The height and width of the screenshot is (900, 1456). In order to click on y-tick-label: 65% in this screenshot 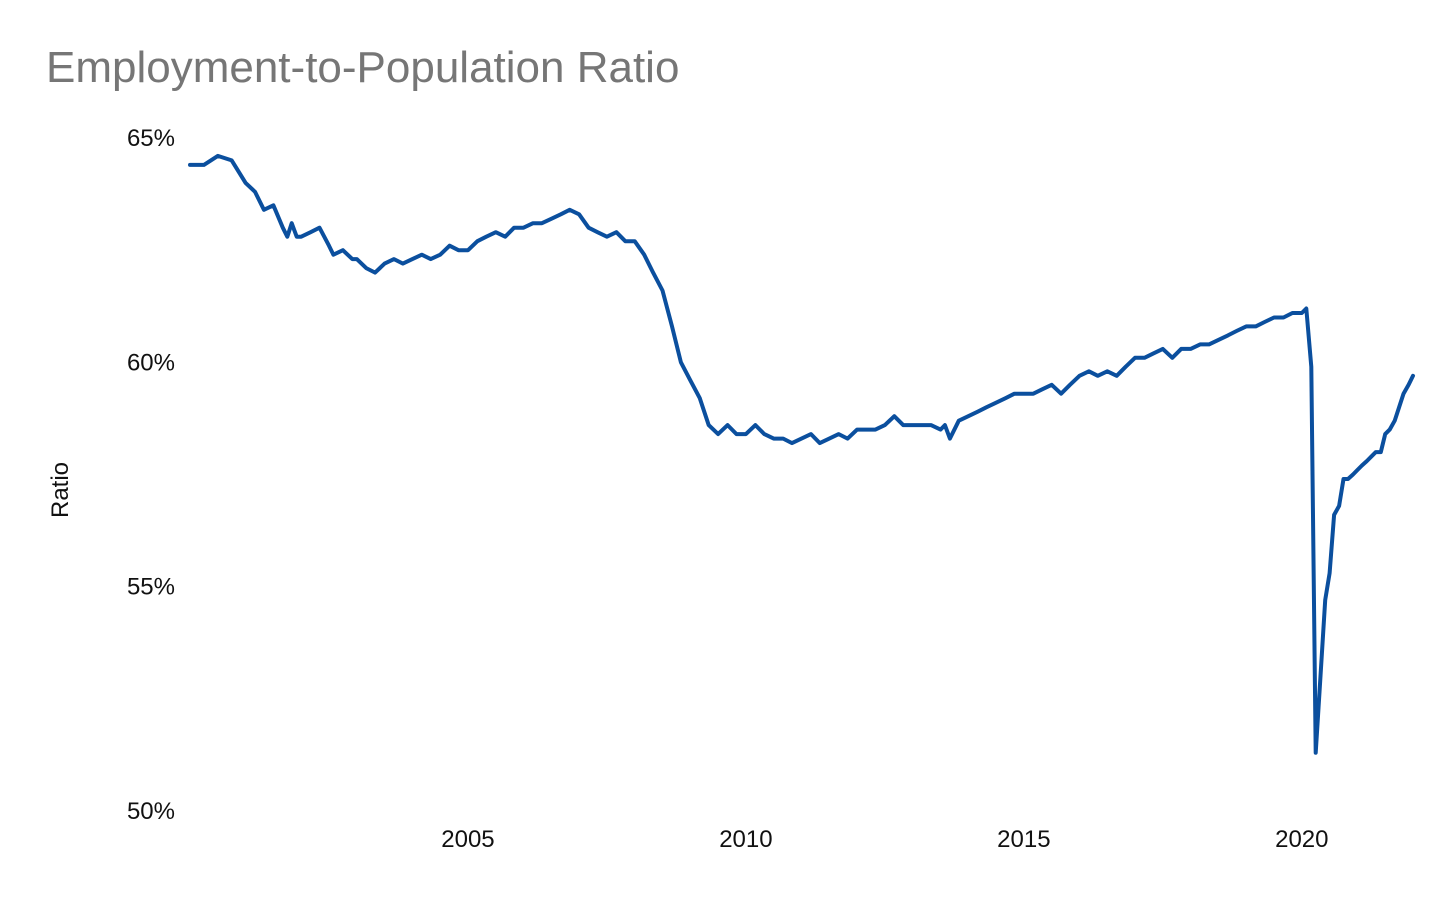, I will do `click(151, 138)`.